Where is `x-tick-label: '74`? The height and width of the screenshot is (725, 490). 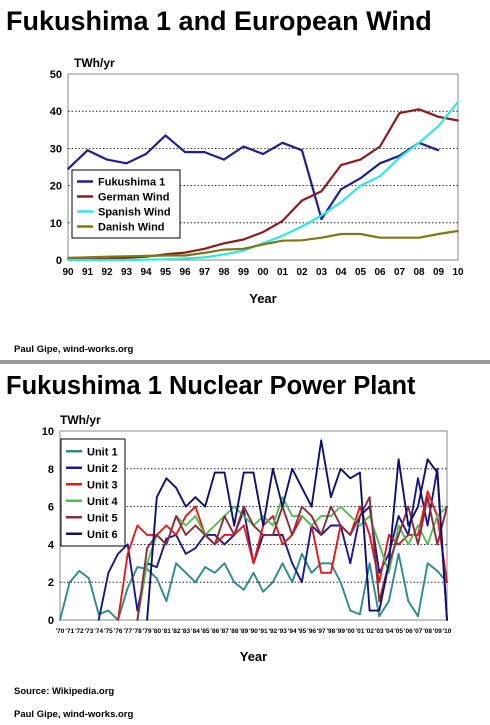
x-tick-label: '74 is located at coordinates (98, 631).